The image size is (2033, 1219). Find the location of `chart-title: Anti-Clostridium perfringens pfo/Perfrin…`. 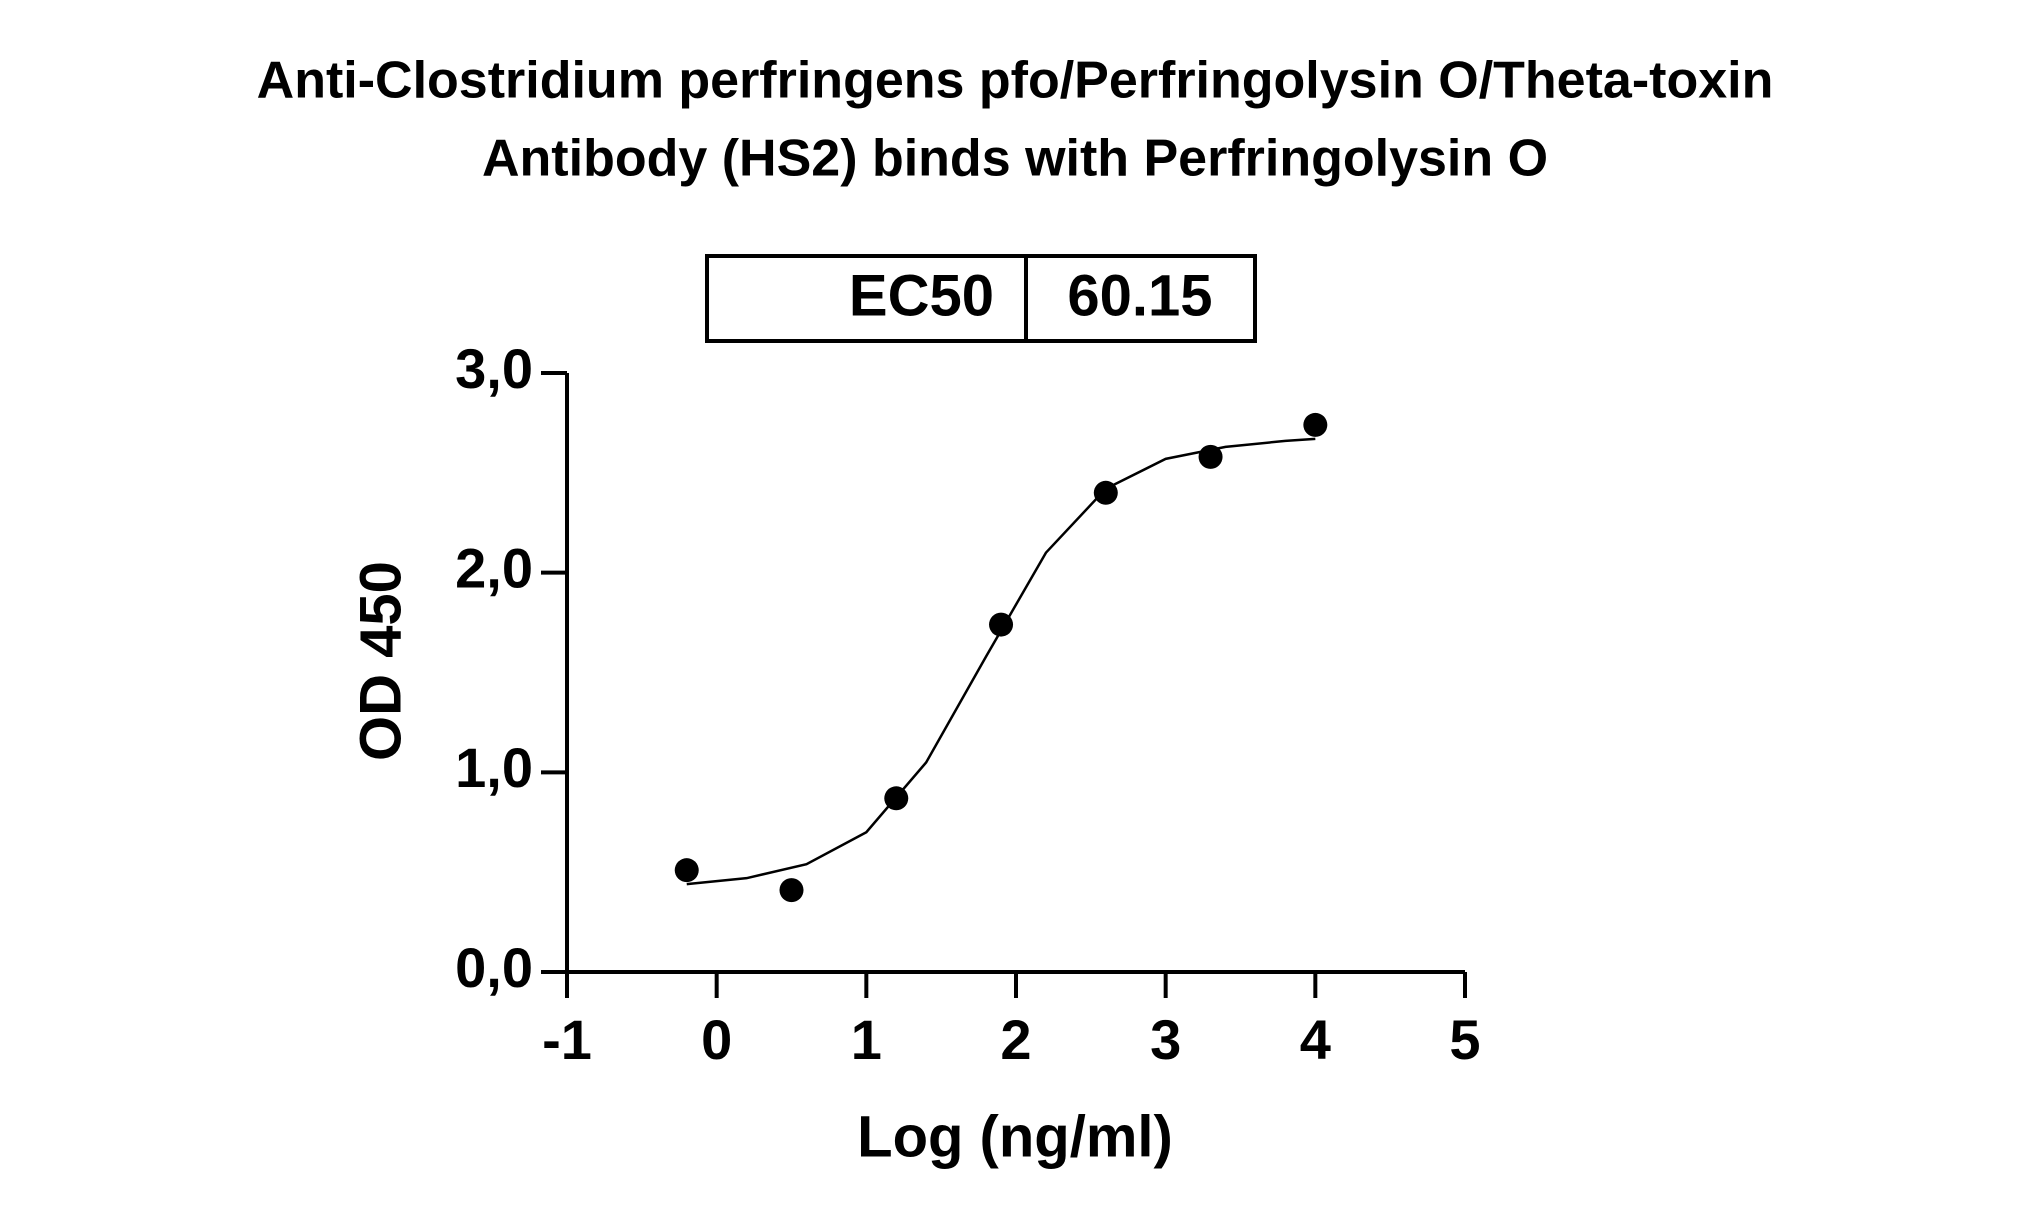

chart-title: Anti-Clostridium perfringens pfo/Perfrin… is located at coordinates (1015, 81).